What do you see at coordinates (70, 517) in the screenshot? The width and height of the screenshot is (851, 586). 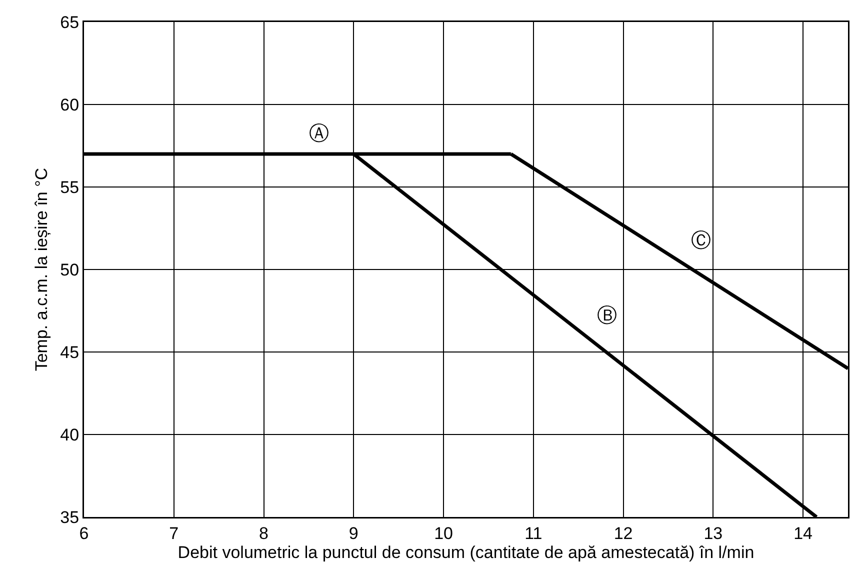 I see `y-tick-label: 35` at bounding box center [70, 517].